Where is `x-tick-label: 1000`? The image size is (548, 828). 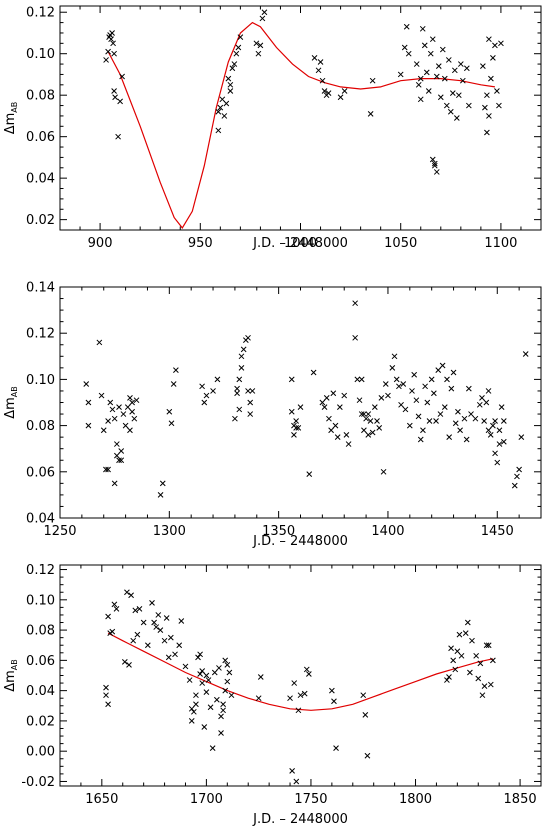 x-tick-label: 1000 is located at coordinates (300, 243).